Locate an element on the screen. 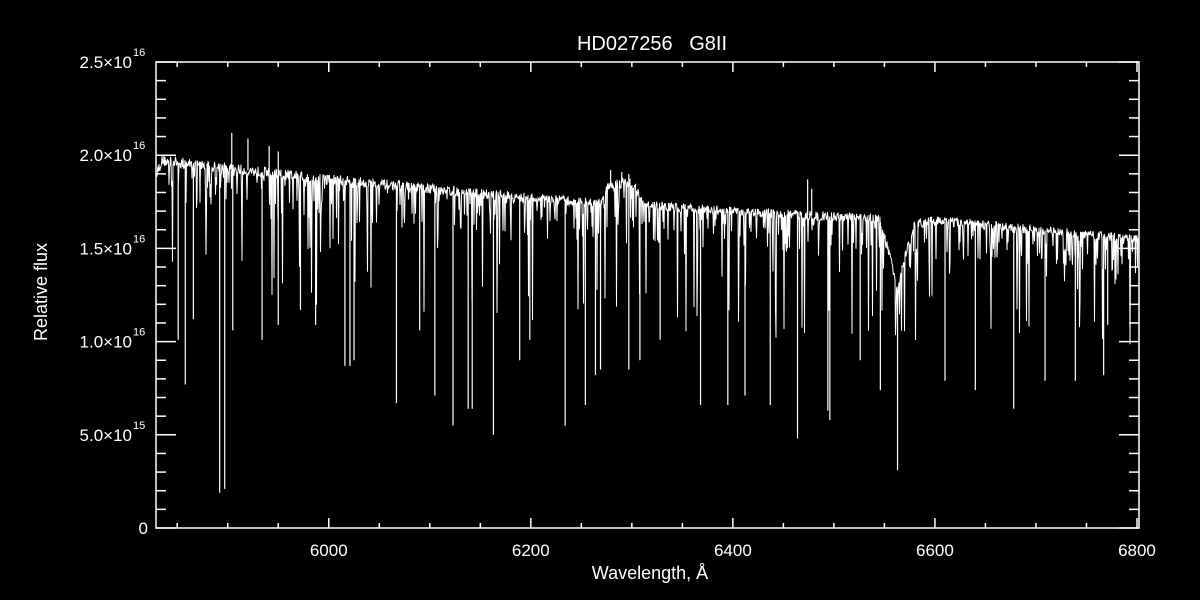  y-tick-label: 0 is located at coordinates (143, 528).